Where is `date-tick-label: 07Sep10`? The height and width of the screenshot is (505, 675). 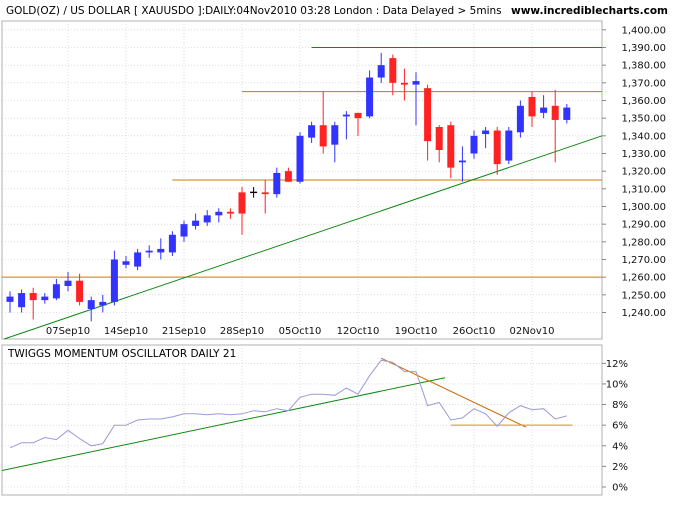 date-tick-label: 07Sep10 is located at coordinates (68, 331).